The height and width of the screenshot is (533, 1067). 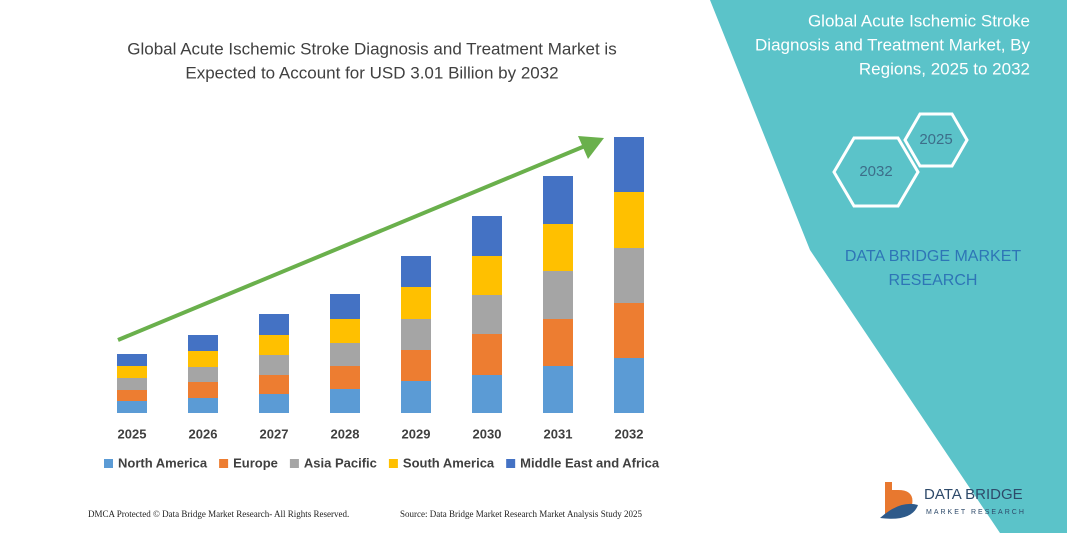 What do you see at coordinates (892, 44) in the screenshot?
I see `panel-title: Diagnosis and Treatment Market, By` at bounding box center [892, 44].